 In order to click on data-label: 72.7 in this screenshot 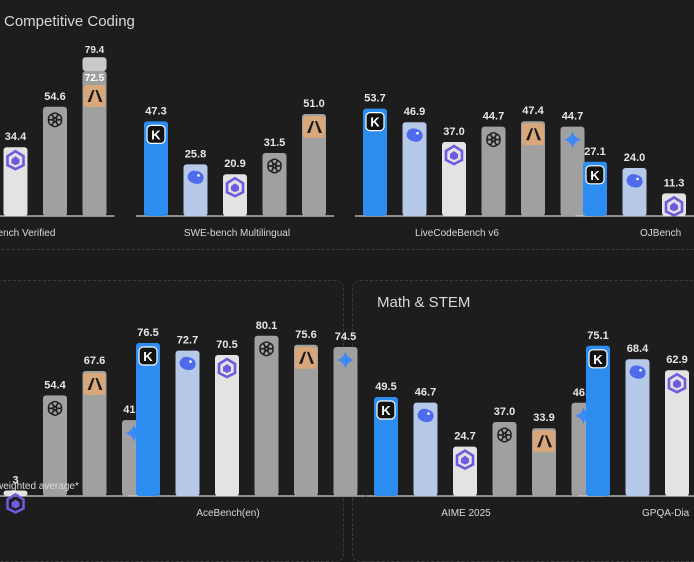, I will do `click(187, 341)`.